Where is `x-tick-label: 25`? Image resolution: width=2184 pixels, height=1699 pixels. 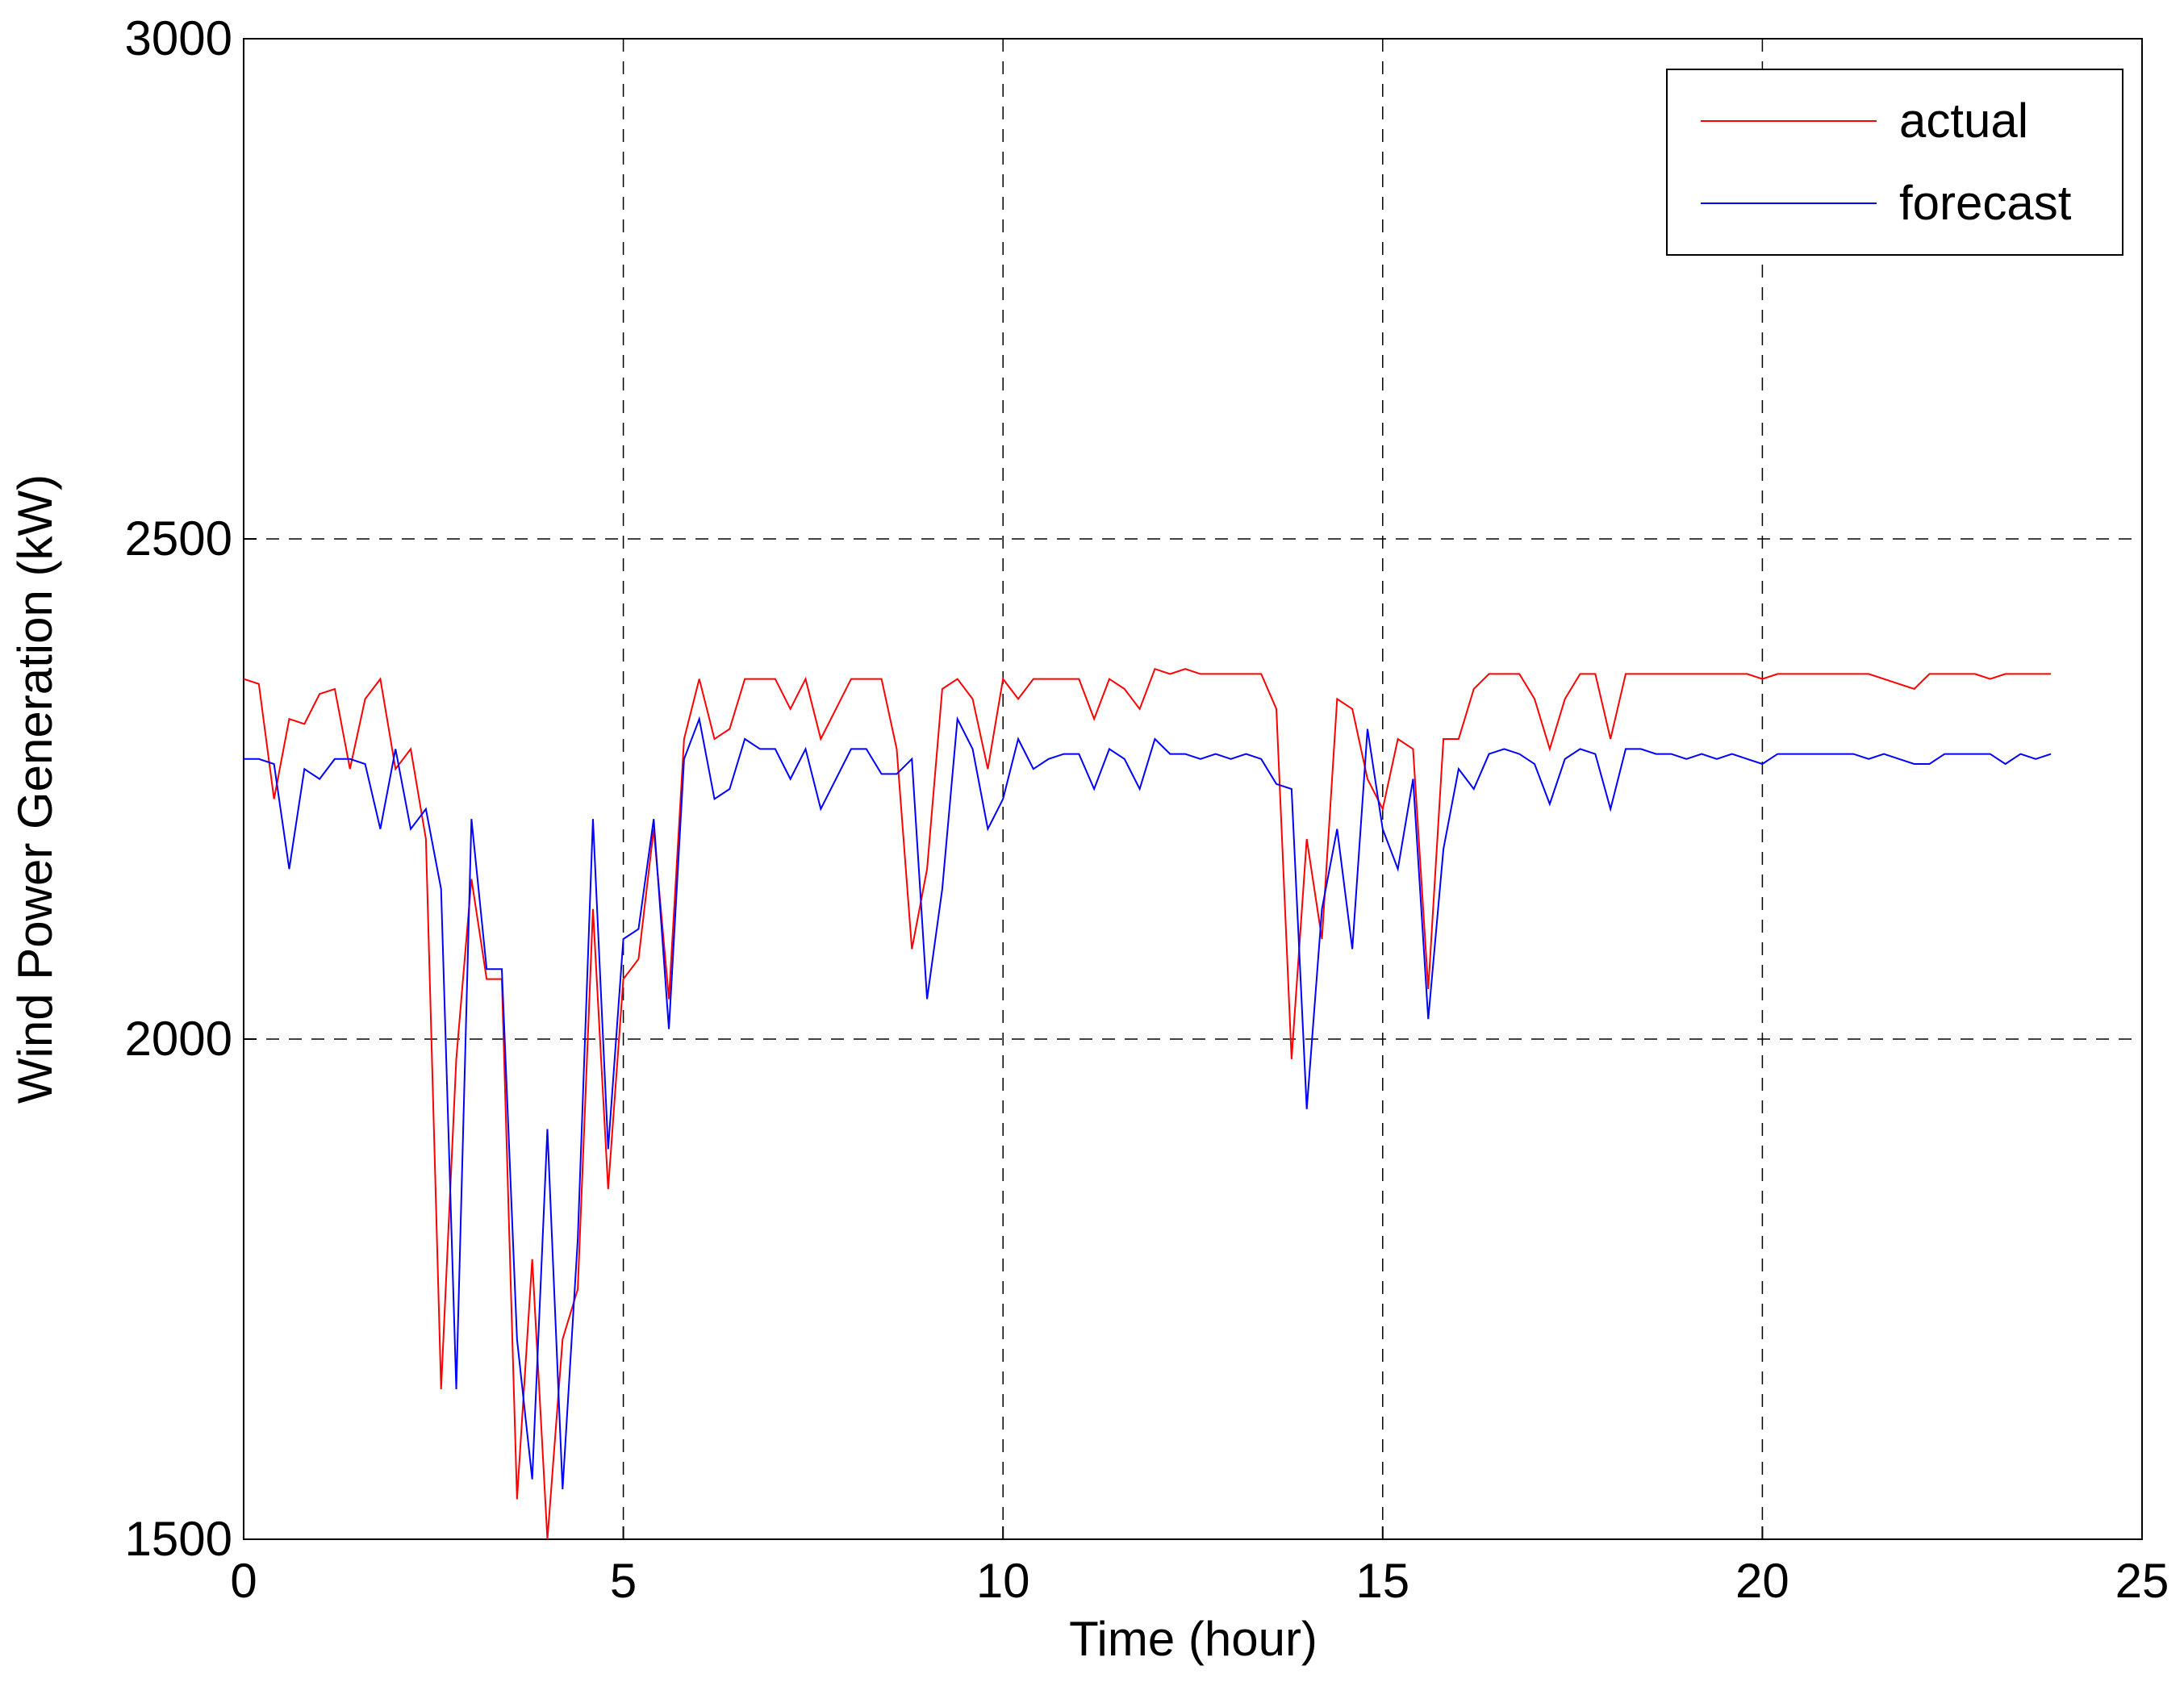 x-tick-label: 25 is located at coordinates (2142, 1581).